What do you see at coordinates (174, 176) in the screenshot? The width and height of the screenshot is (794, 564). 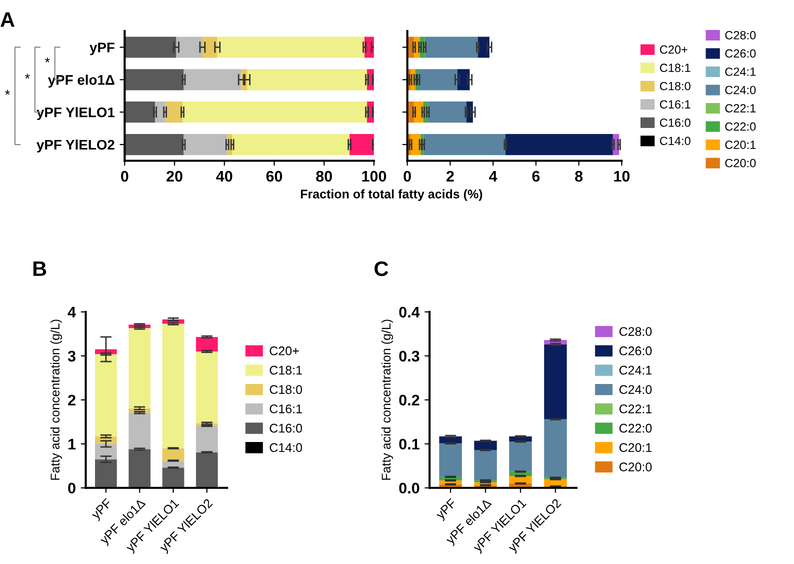 I see `x-tick-label: 20` at bounding box center [174, 176].